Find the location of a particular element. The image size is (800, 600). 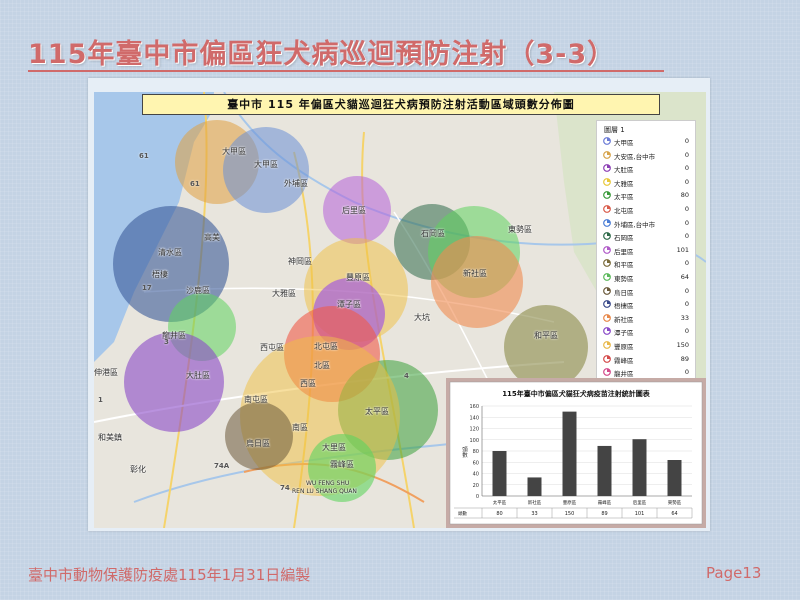

district-label: 龍井區 is located at coordinates (174, 335).